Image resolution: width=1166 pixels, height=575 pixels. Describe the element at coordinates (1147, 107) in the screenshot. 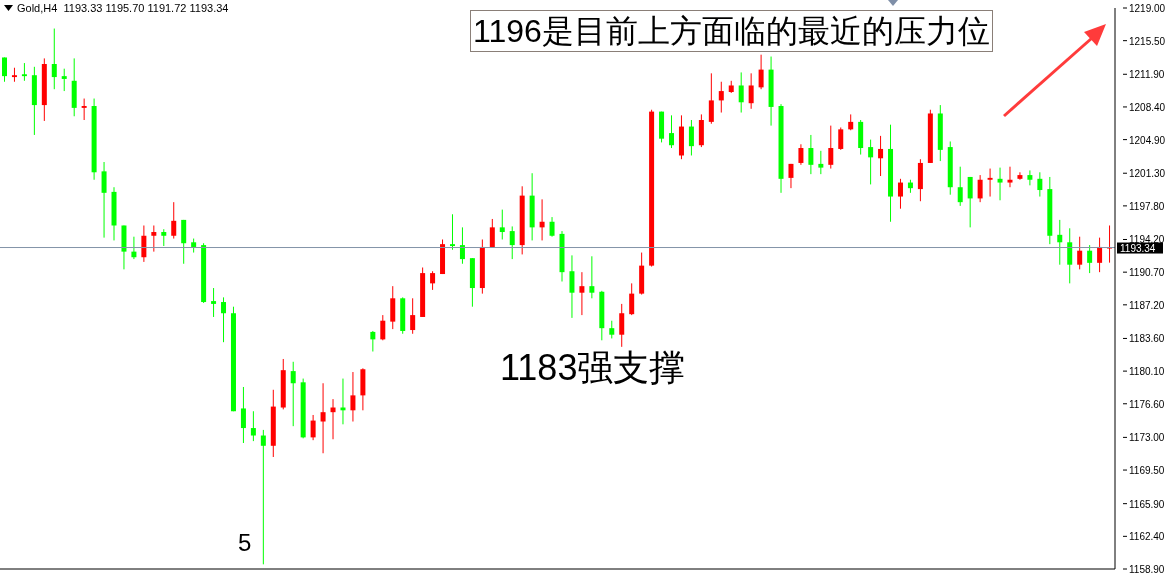

I see `y-tick-label: 1208.40` at that location.